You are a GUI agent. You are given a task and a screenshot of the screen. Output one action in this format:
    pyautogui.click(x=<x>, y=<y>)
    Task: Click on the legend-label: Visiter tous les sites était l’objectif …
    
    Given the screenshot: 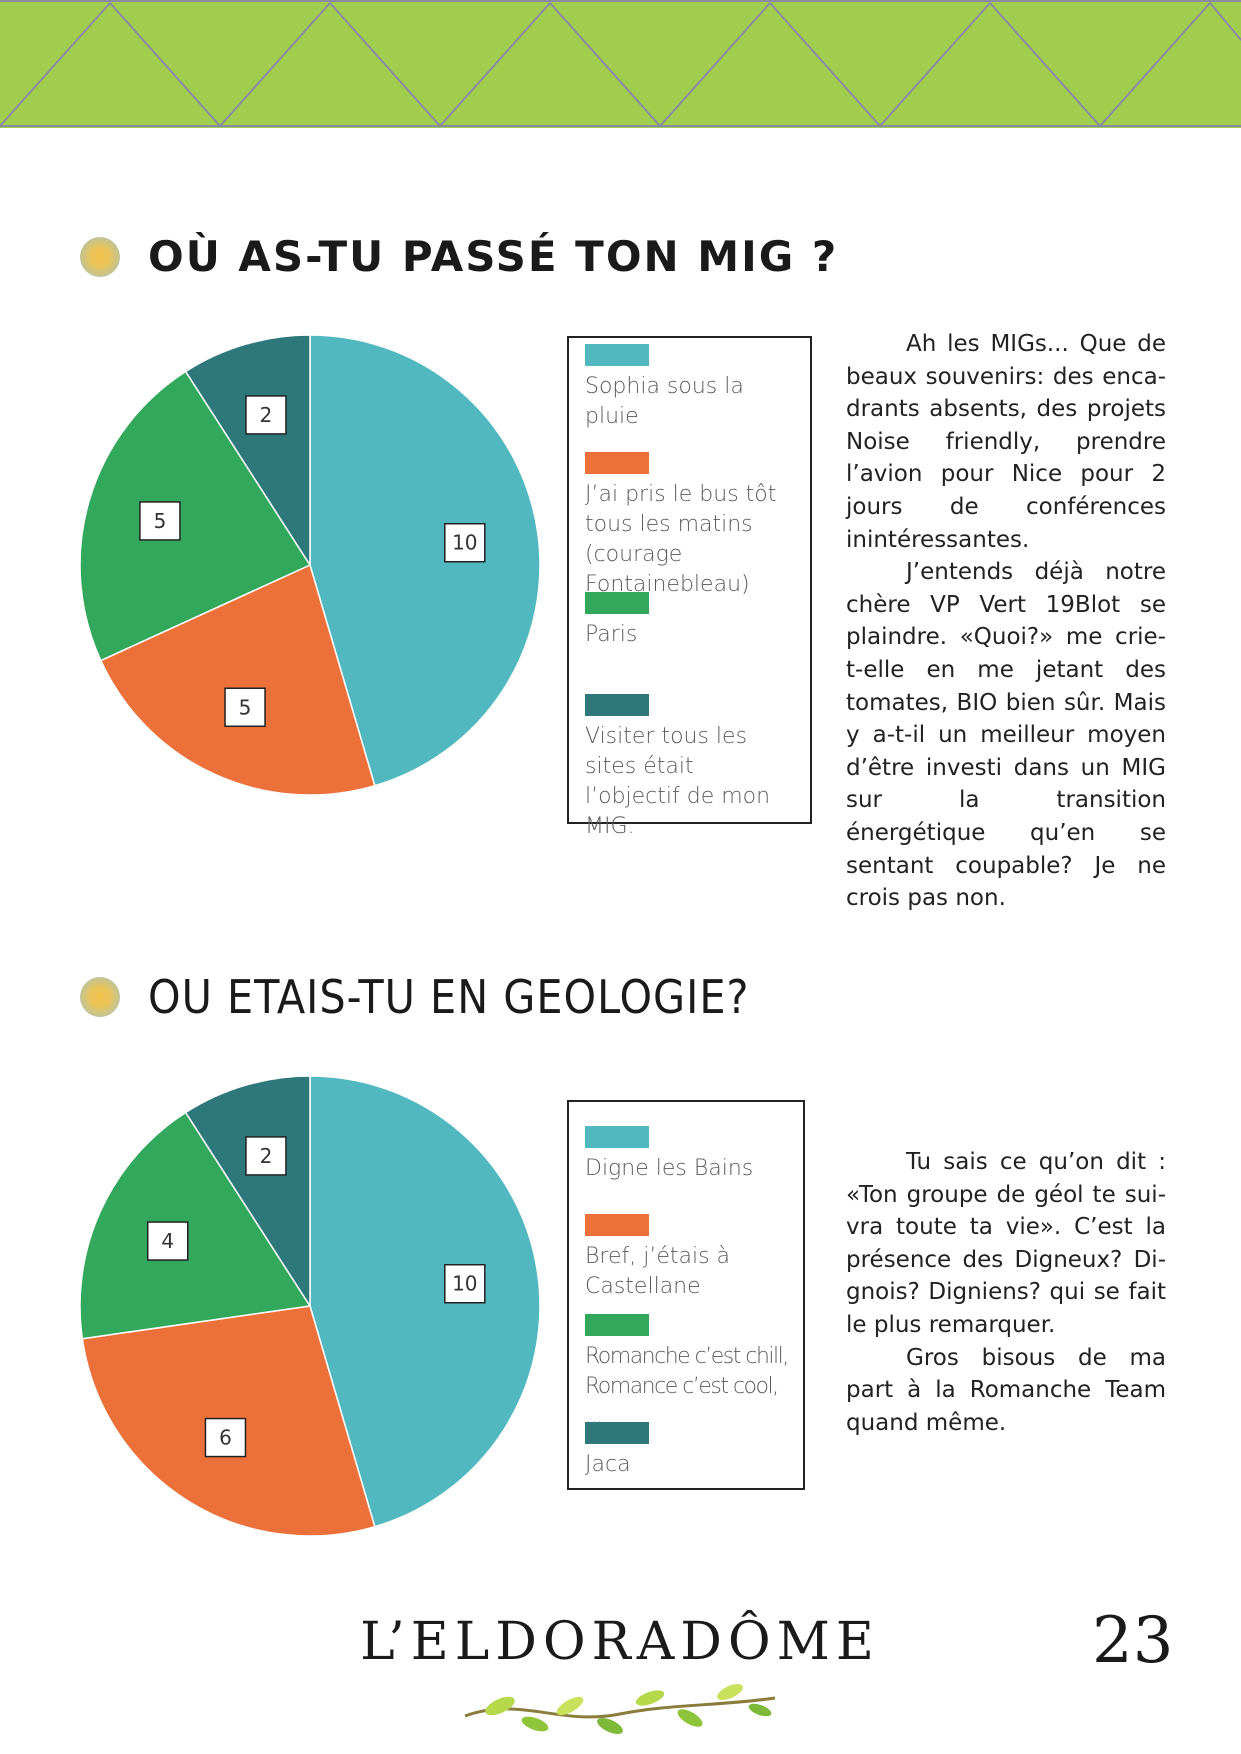 What is the action you would take?
    pyautogui.click(x=678, y=781)
    